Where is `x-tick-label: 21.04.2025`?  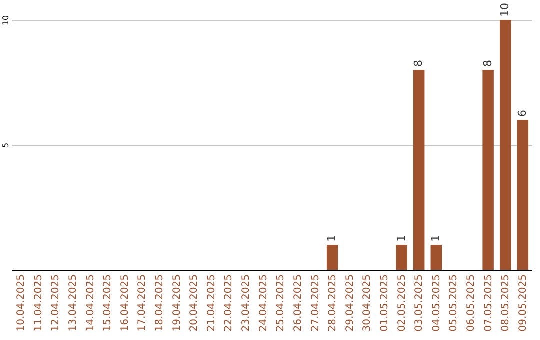
x-tick-label: 21.04.2025 is located at coordinates (212, 303).